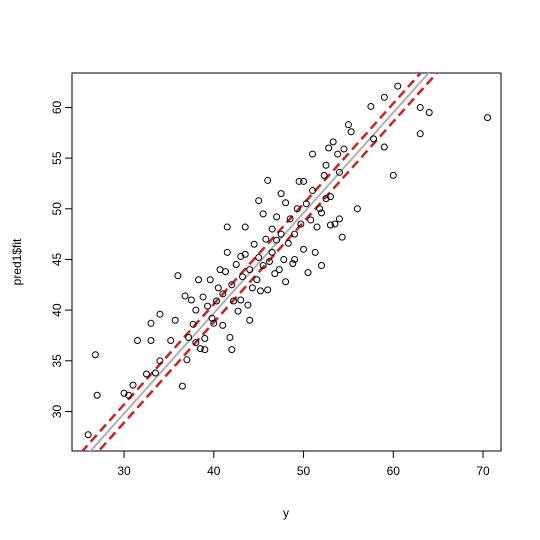 This screenshot has height=540, width=540. Describe the element at coordinates (57, 310) in the screenshot. I see `y-tick-label: 40` at that location.